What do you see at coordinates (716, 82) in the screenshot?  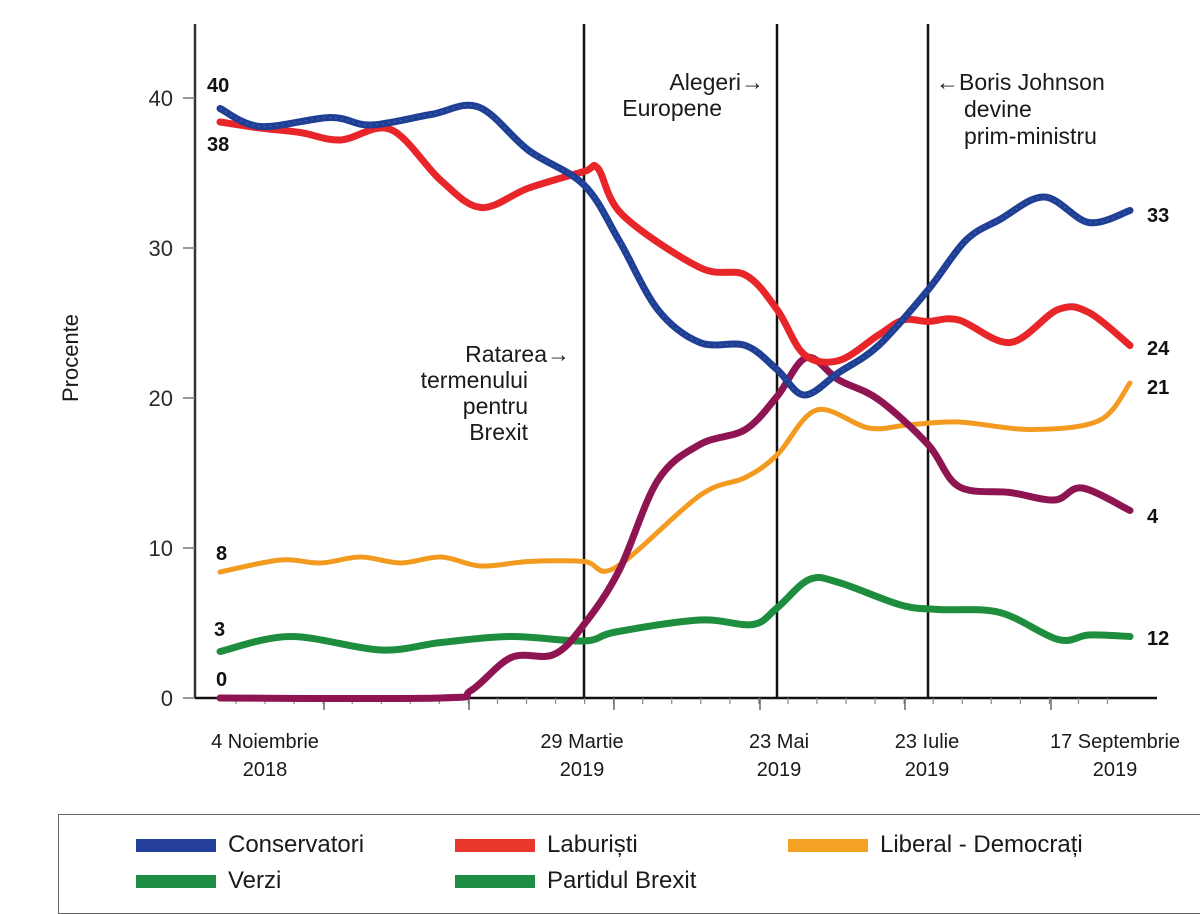 I see `event-annotation: Alegeri→` at bounding box center [716, 82].